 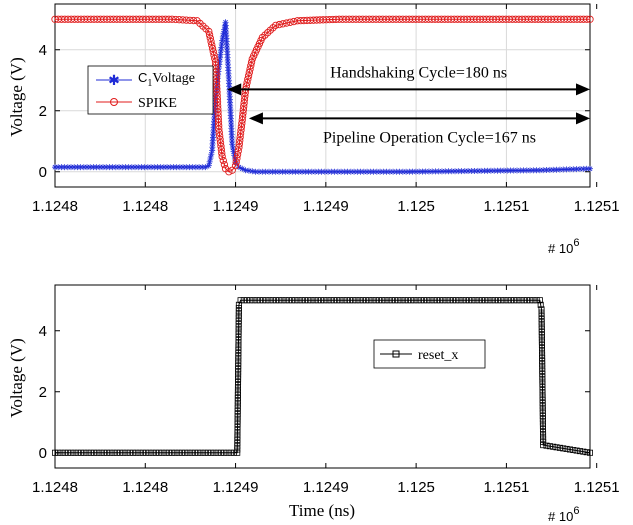 What do you see at coordinates (506, 487) in the screenshot?
I see `x-tick-label: 1.1251` at bounding box center [506, 487].